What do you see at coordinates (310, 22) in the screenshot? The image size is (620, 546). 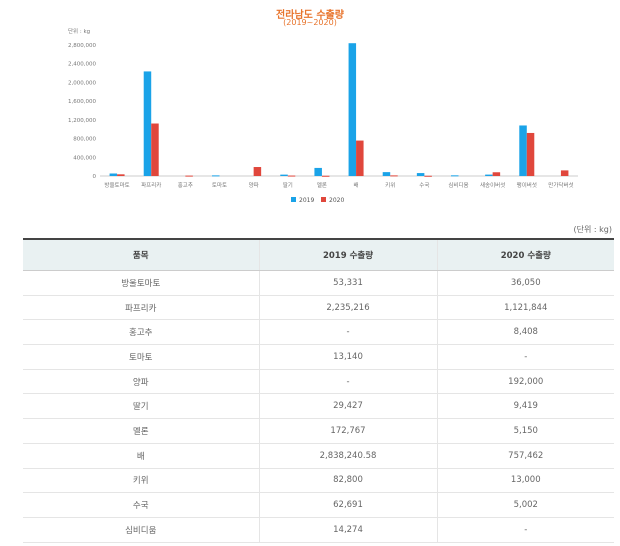 I see `chart-subtitle: (2019~2020)` at bounding box center [310, 22].